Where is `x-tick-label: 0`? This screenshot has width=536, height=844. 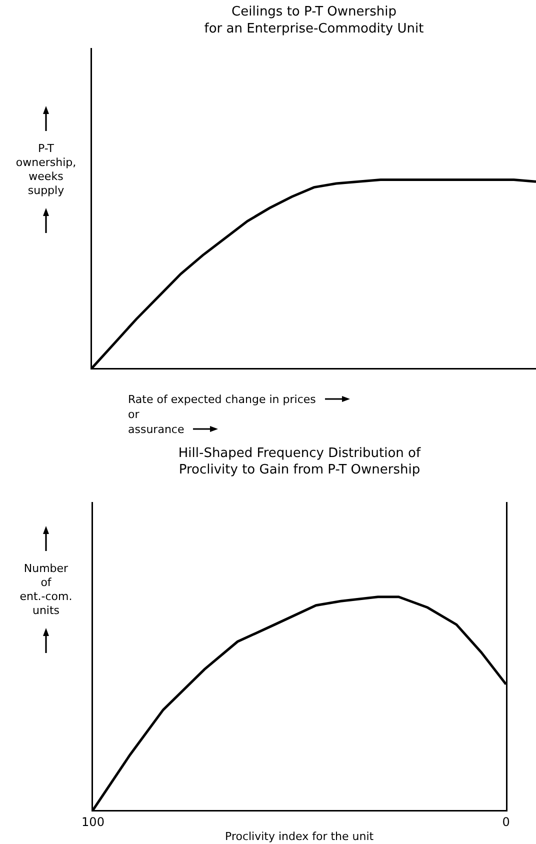 x-tick-label: 0 is located at coordinates (506, 821).